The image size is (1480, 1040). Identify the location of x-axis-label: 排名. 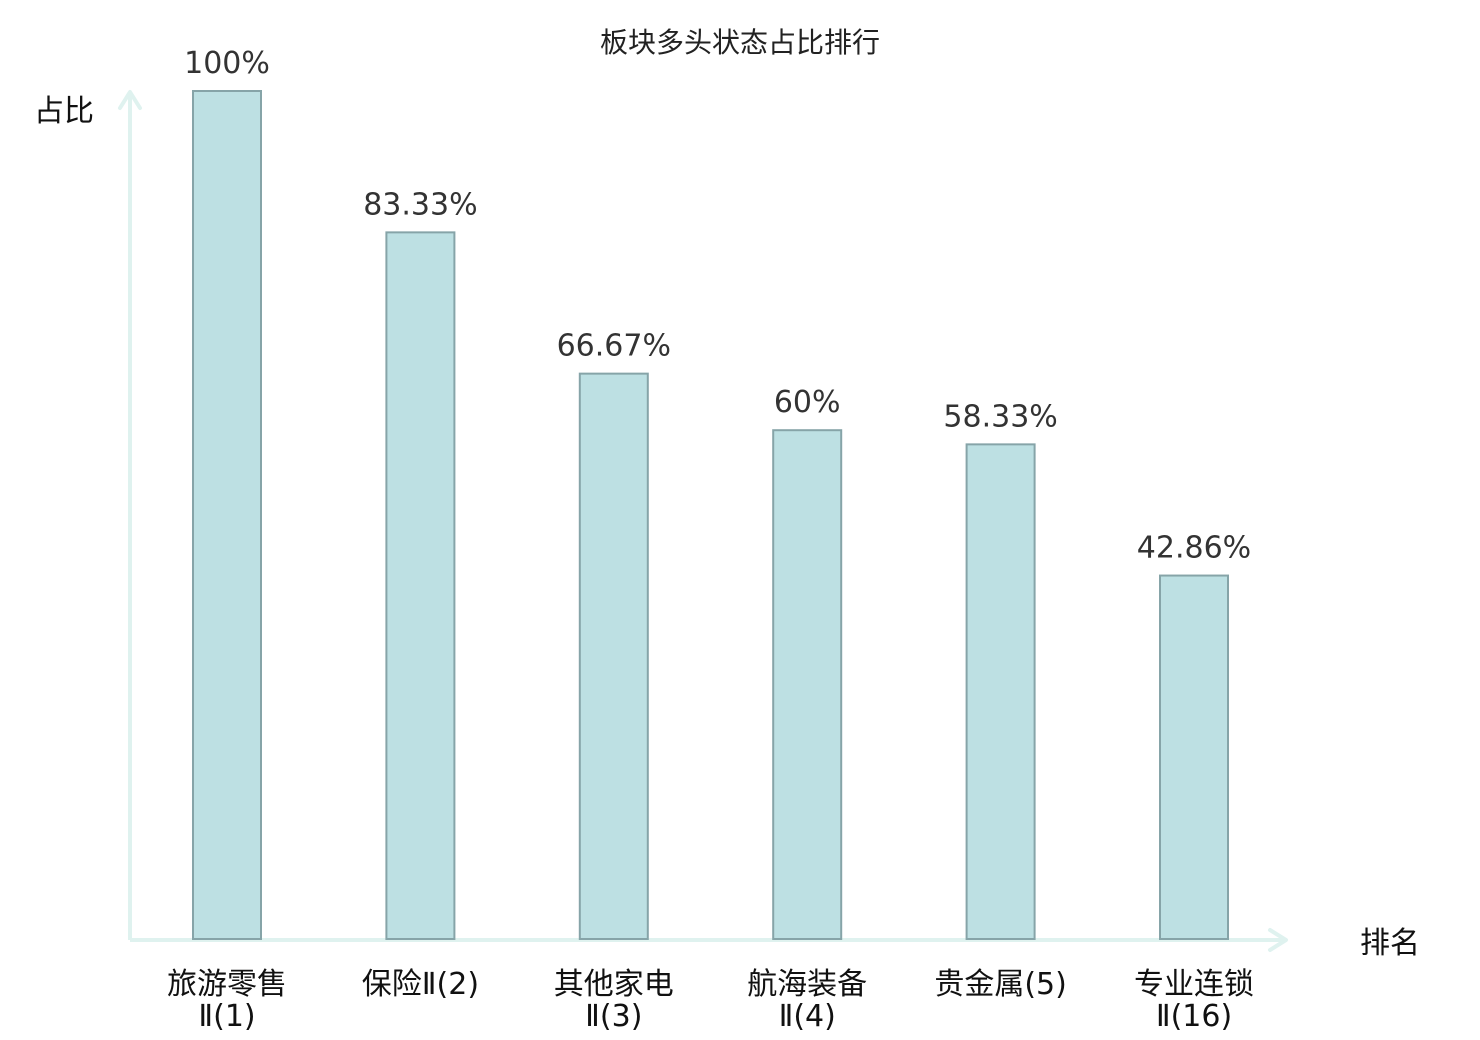
(1390, 943).